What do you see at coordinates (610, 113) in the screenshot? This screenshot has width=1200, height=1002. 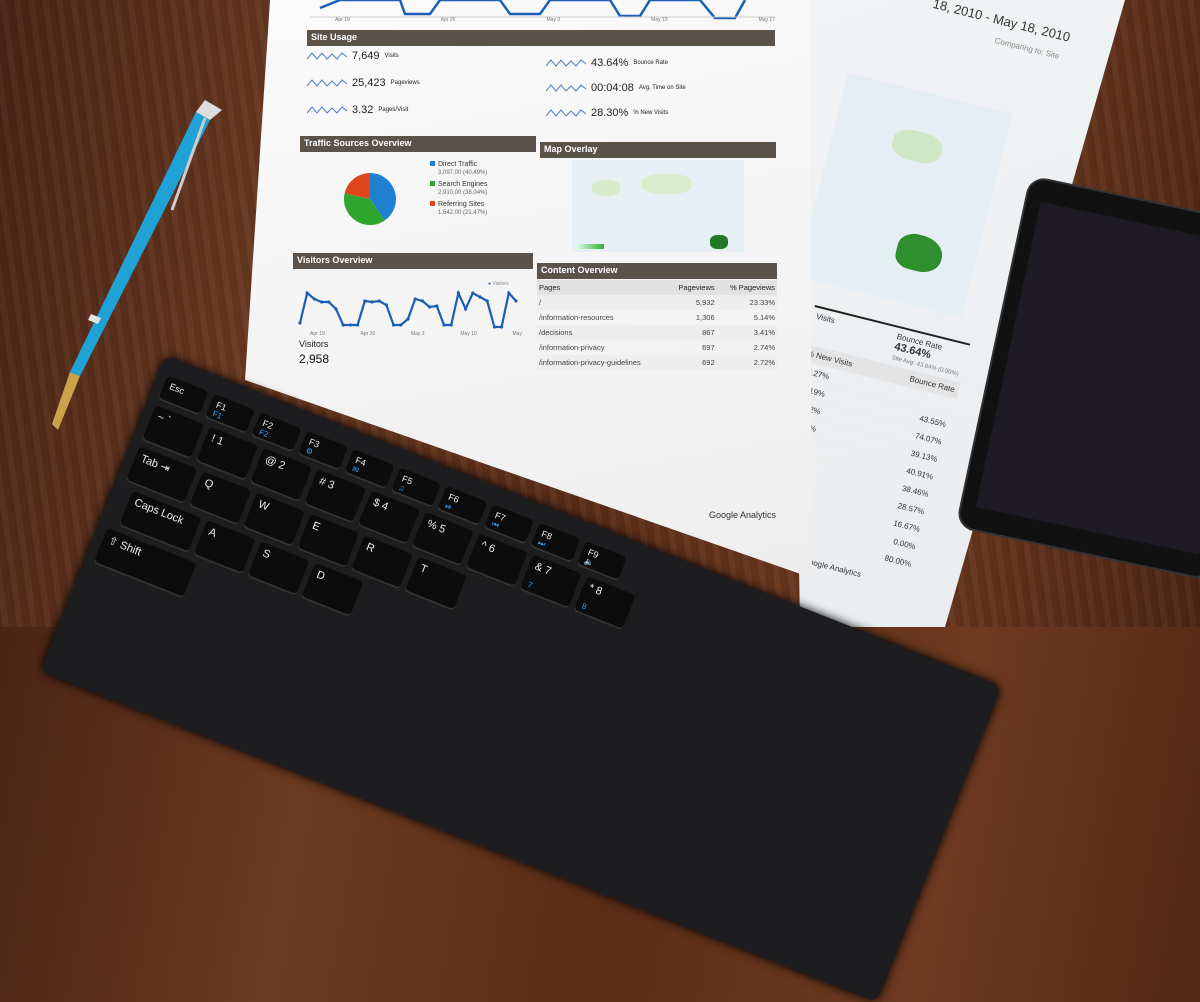 I see `stat-value: 28.30%` at bounding box center [610, 113].